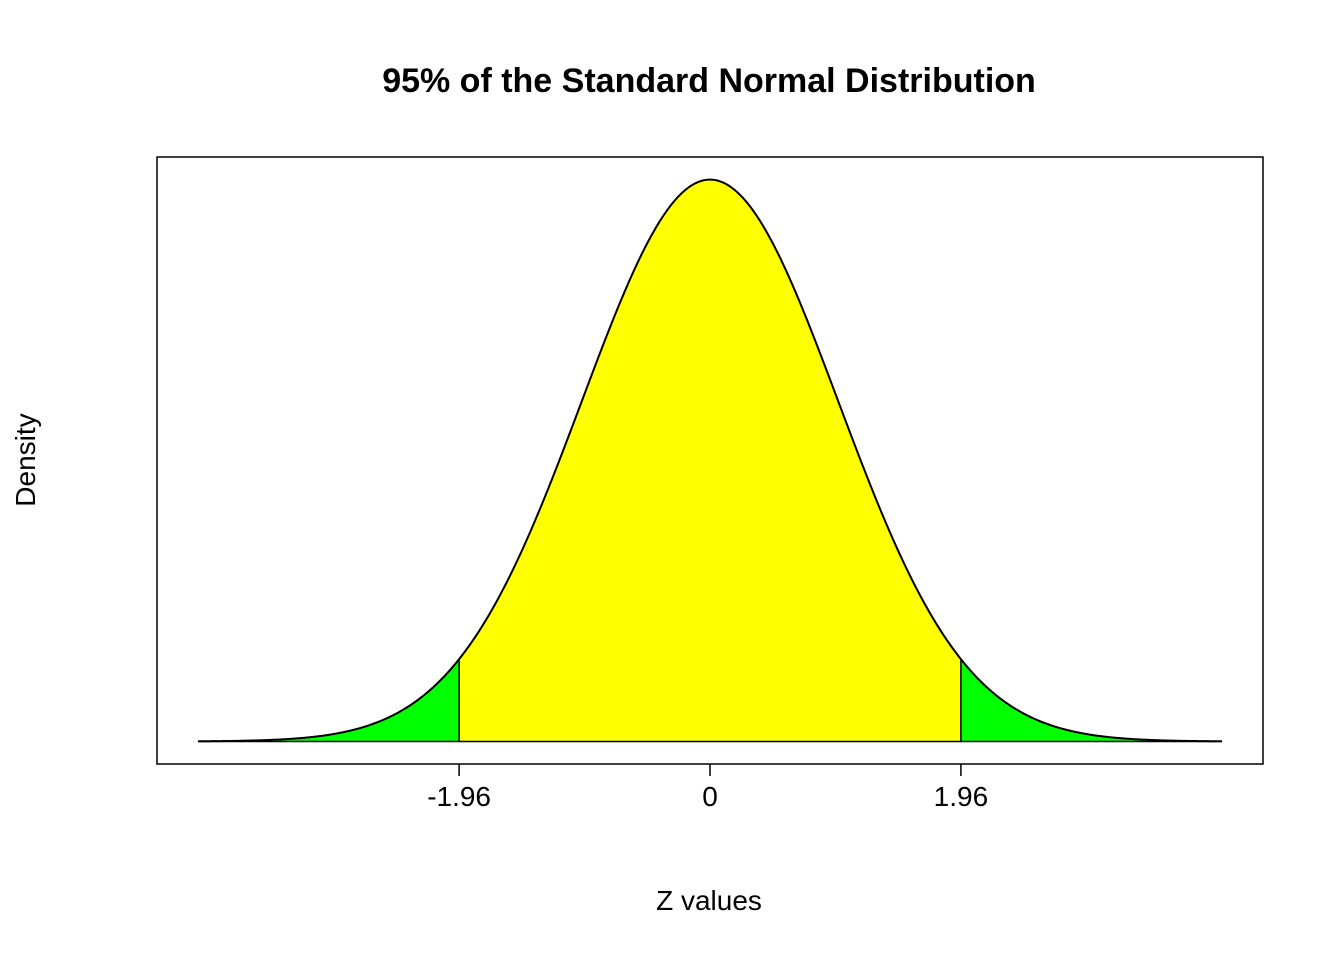 This screenshot has width=1344, height=960. What do you see at coordinates (710, 796) in the screenshot?
I see `x-tick-label-1: 0` at bounding box center [710, 796].